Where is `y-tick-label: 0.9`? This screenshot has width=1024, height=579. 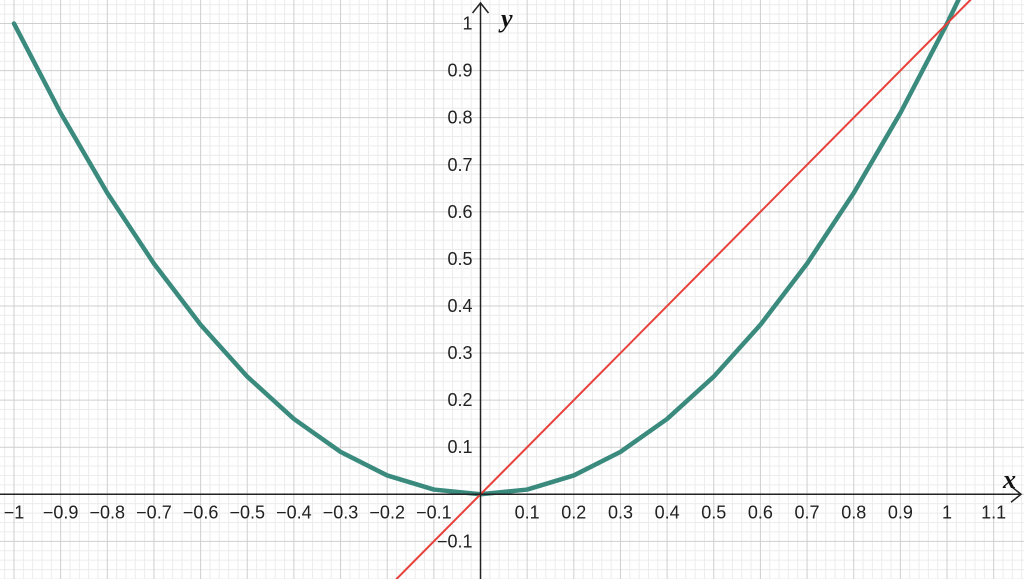
y-tick-label: 0.9 is located at coordinates (459, 71).